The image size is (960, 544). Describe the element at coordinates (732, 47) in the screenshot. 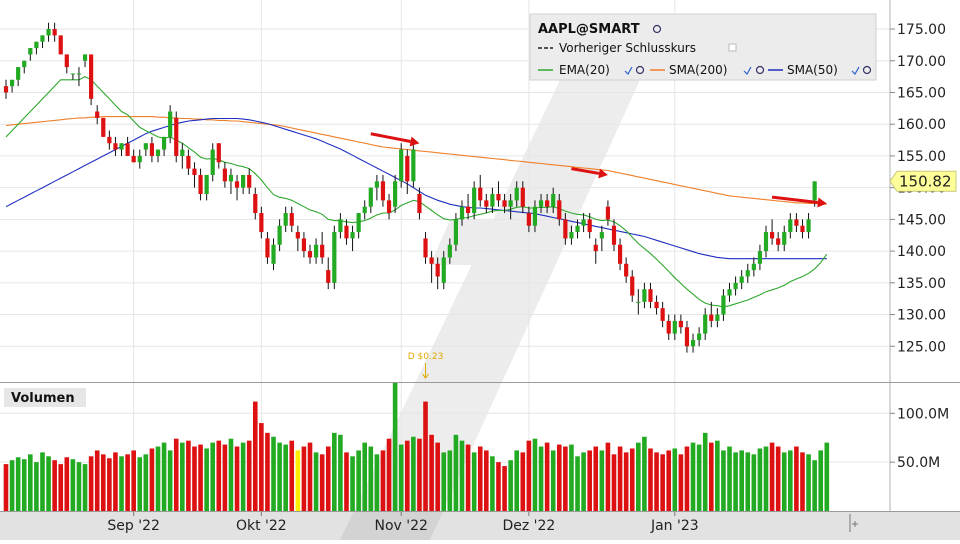

I see `prev-close-toggle-icon` at that location.